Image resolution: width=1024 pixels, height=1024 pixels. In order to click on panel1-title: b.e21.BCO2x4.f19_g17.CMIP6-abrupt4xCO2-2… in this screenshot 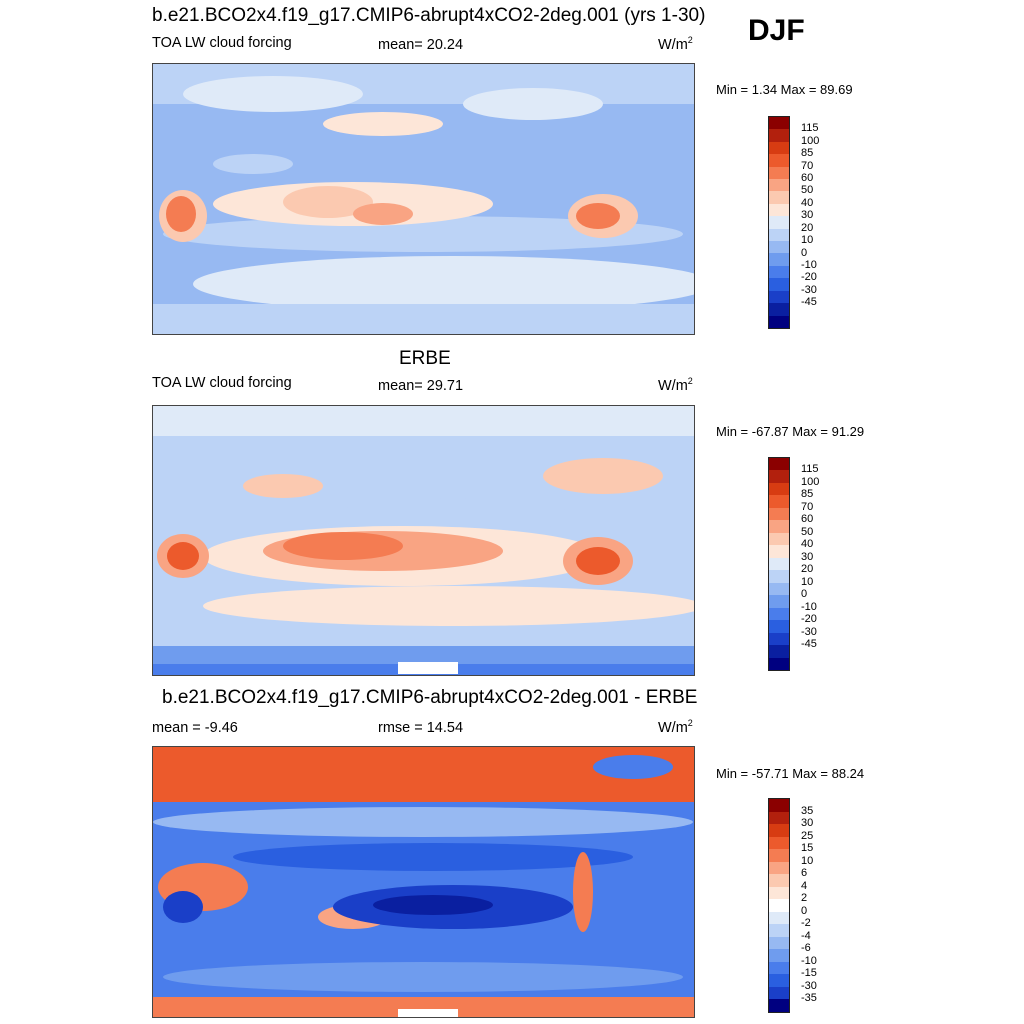, I will do `click(429, 15)`.